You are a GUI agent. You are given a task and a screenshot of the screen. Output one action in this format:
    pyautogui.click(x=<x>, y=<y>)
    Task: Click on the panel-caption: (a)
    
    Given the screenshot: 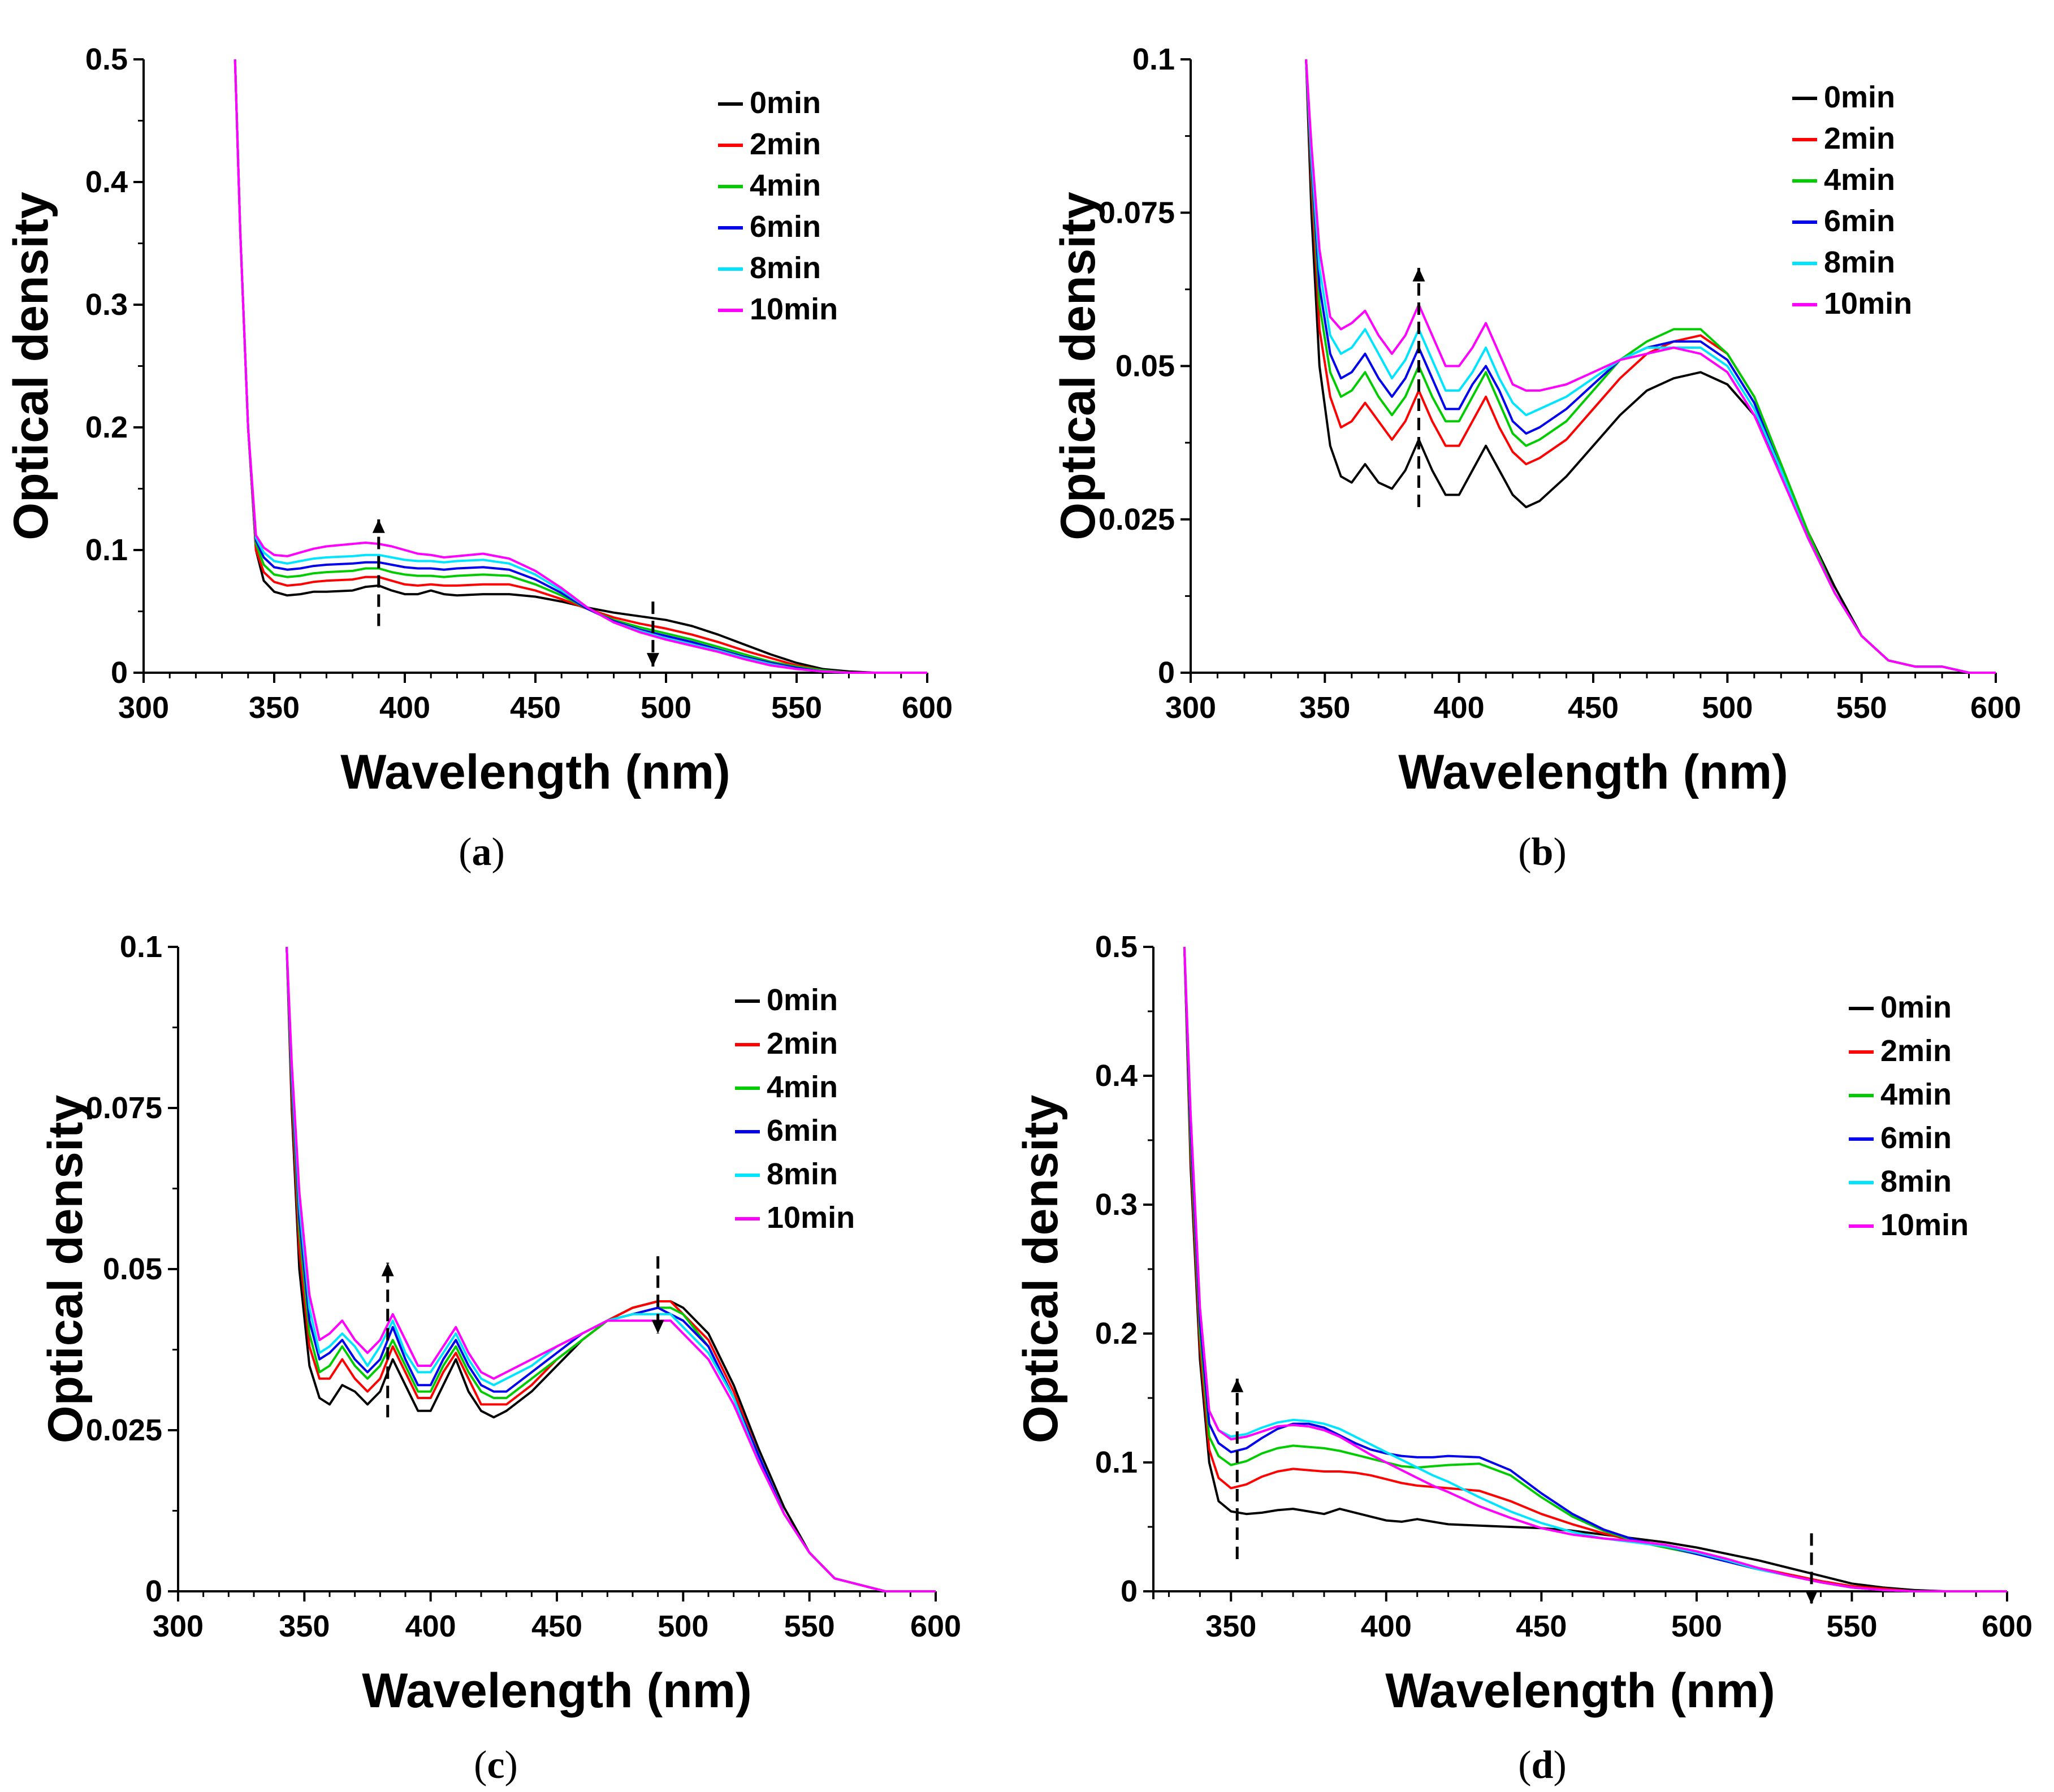 What is the action you would take?
    pyautogui.click(x=482, y=852)
    